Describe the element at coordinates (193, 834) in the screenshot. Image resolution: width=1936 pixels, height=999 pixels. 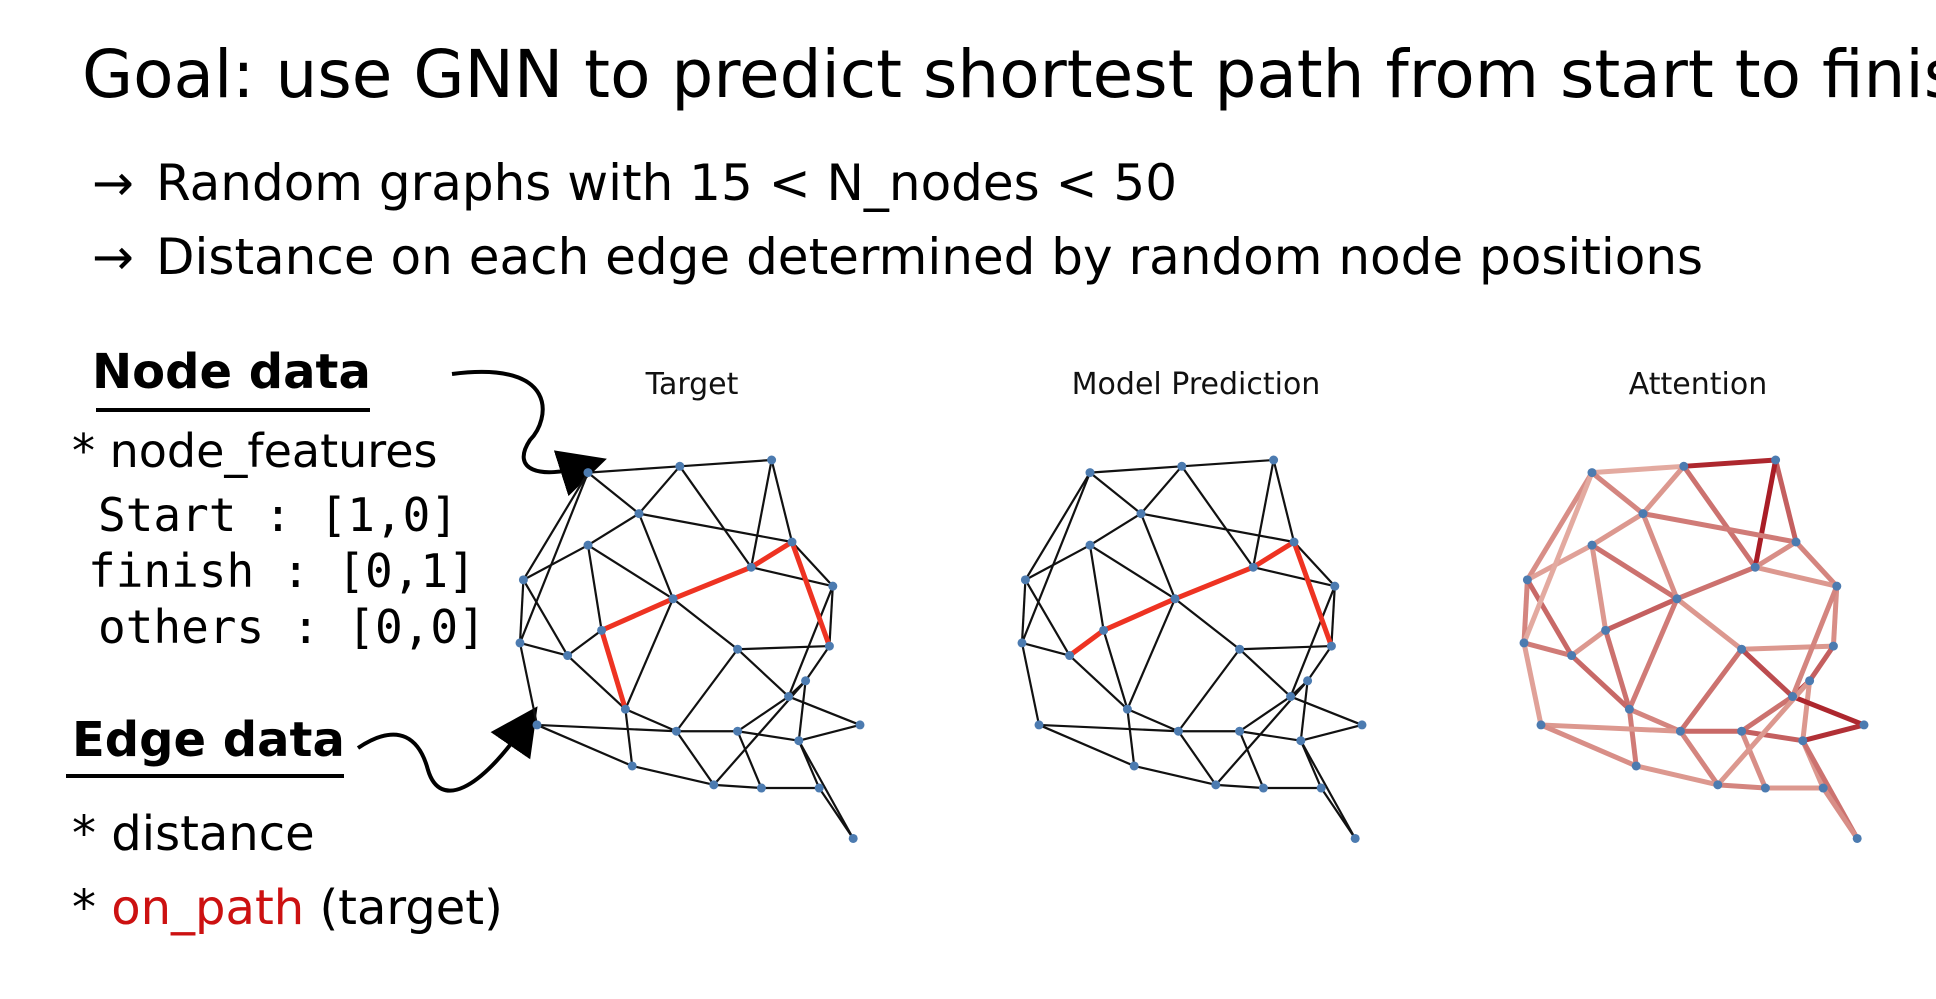
I see `edge-distance-label: * distance` at that location.